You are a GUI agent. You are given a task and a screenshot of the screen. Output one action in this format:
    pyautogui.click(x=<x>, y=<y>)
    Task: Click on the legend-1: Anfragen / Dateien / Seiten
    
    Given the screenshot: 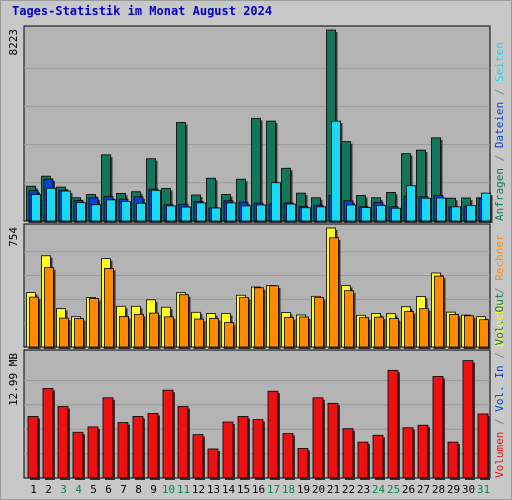 What is the action you would take?
    pyautogui.click(x=499, y=131)
    